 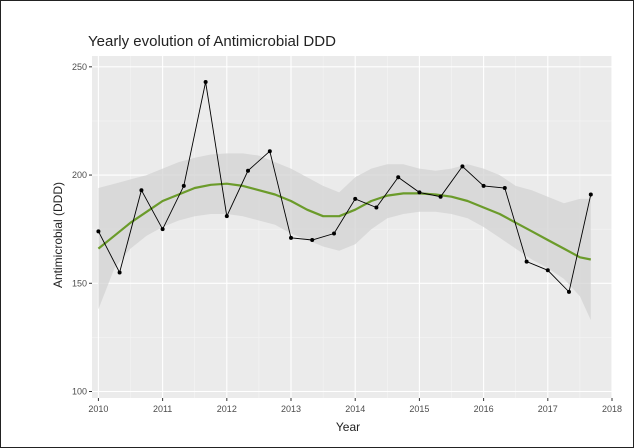 I want to click on y-axis-ticks: 100 150 200 250, so click(x=82, y=229).